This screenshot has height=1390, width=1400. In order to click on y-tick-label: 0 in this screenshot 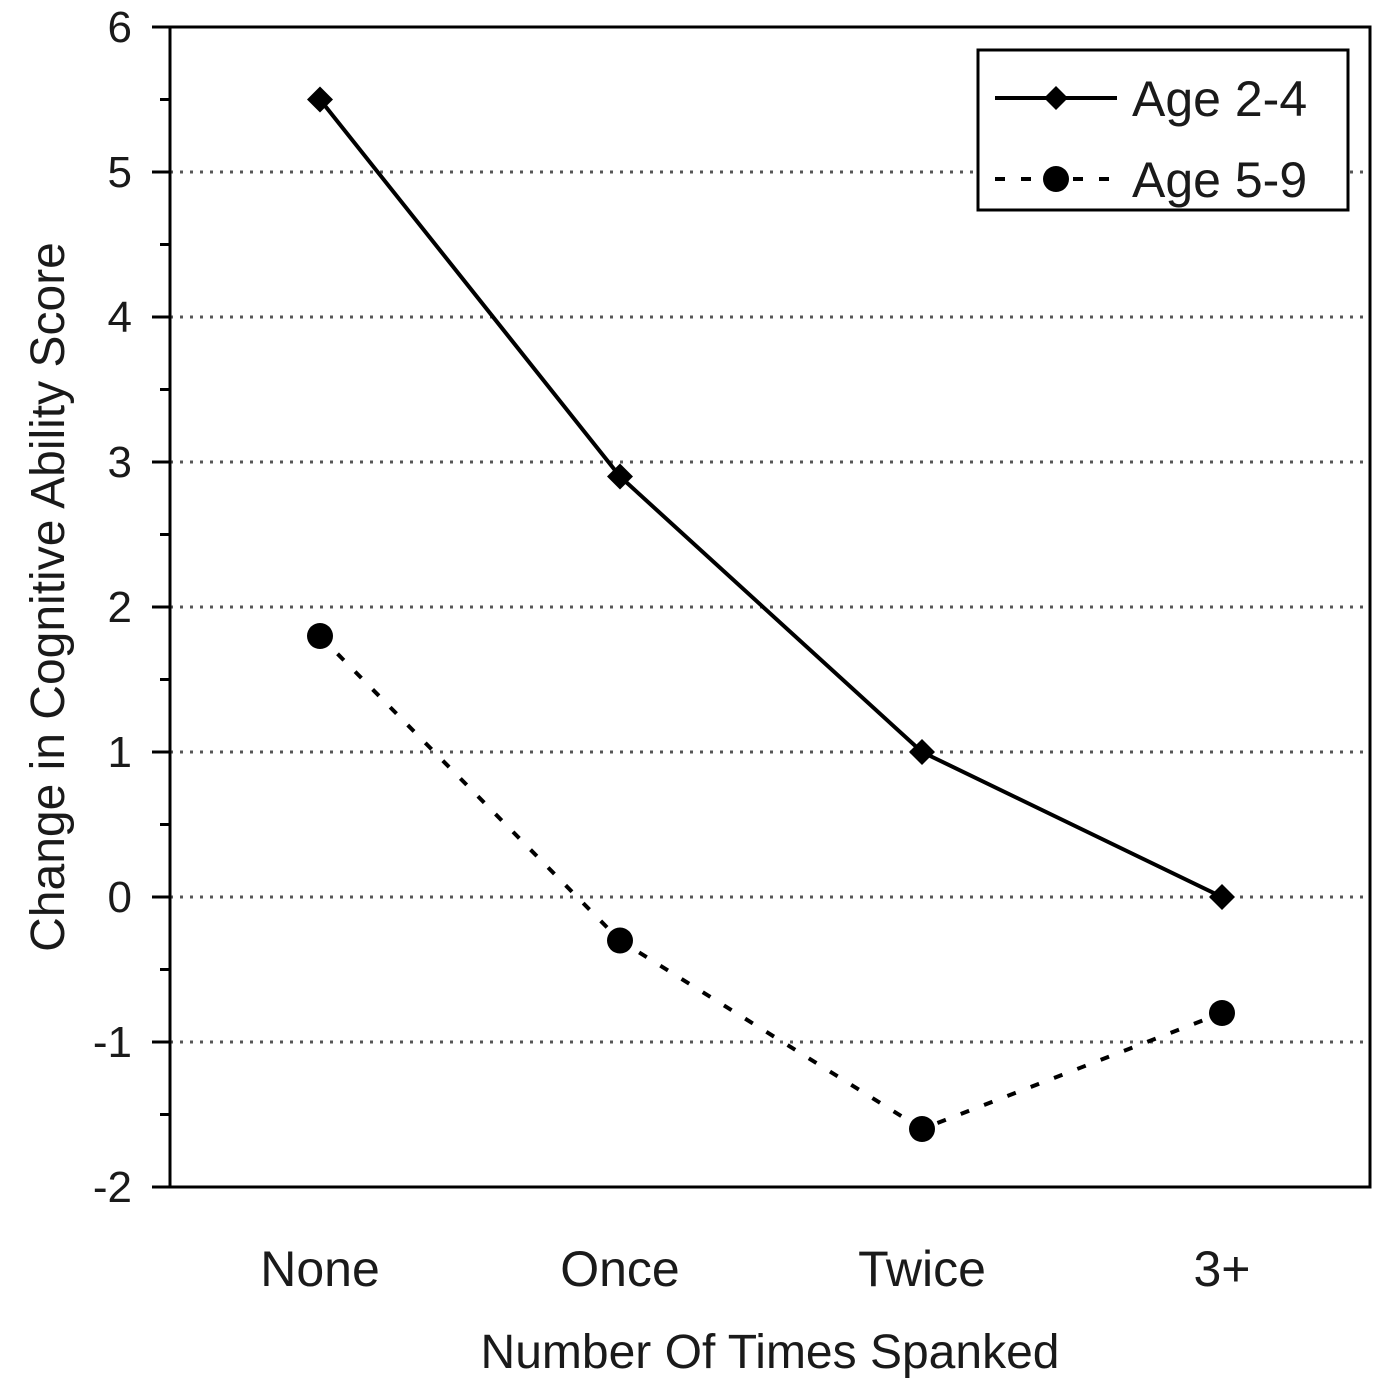, I will do `click(120, 897)`.